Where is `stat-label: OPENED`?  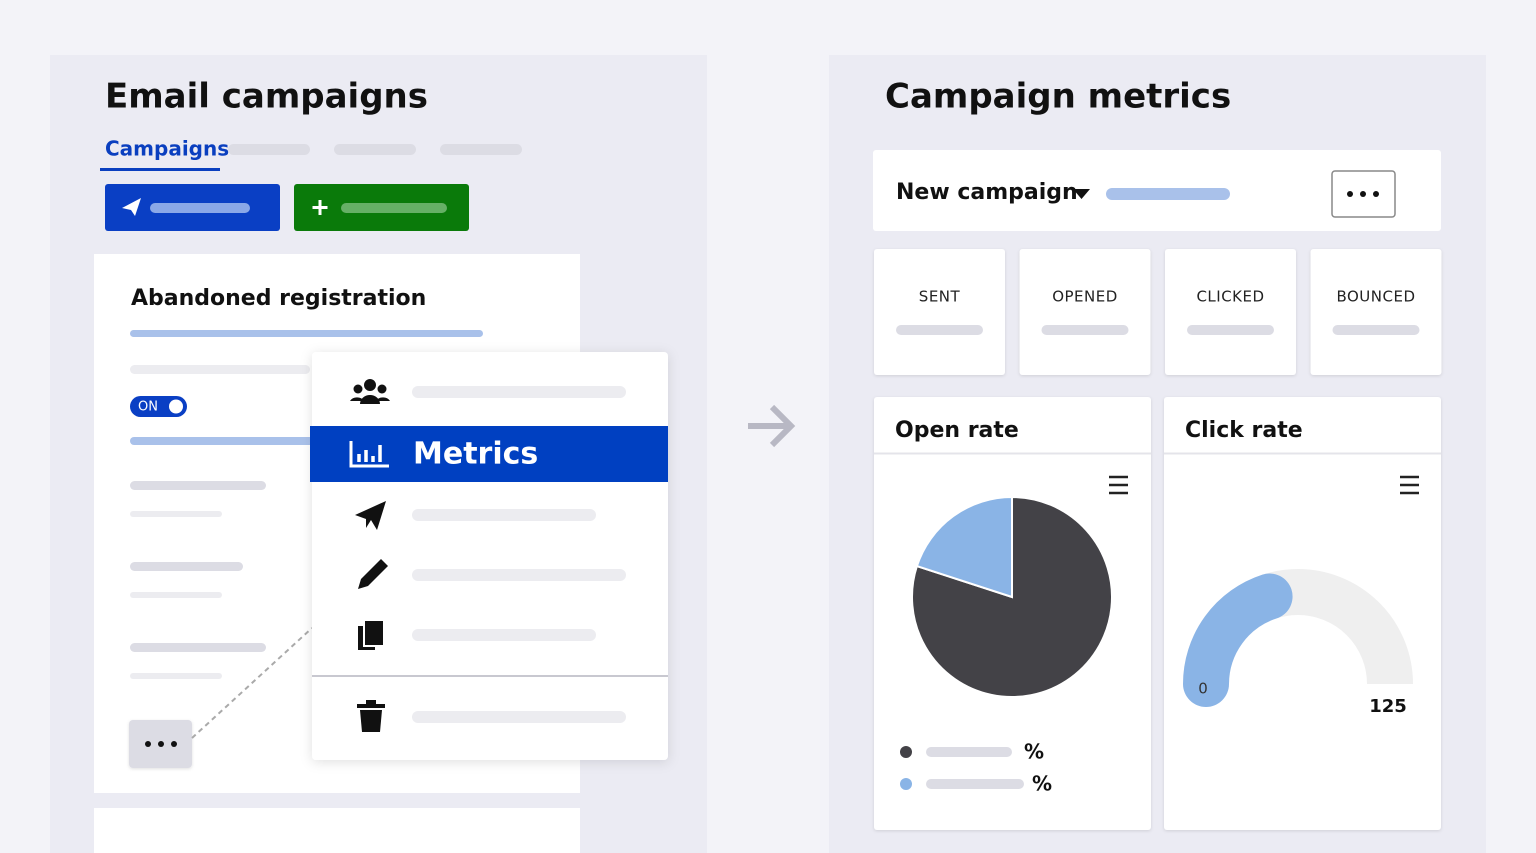
stat-label: OPENED is located at coordinates (1085, 297).